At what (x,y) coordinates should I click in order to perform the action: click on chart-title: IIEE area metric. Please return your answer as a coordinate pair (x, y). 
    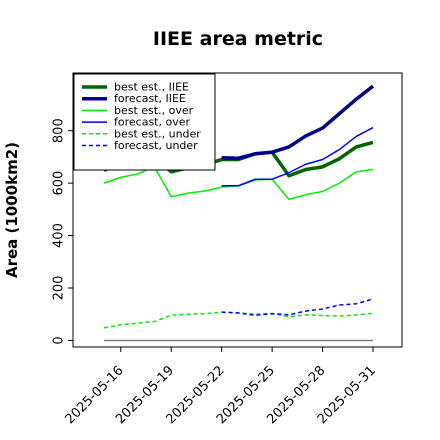
    Looking at the image, I should click on (238, 39).